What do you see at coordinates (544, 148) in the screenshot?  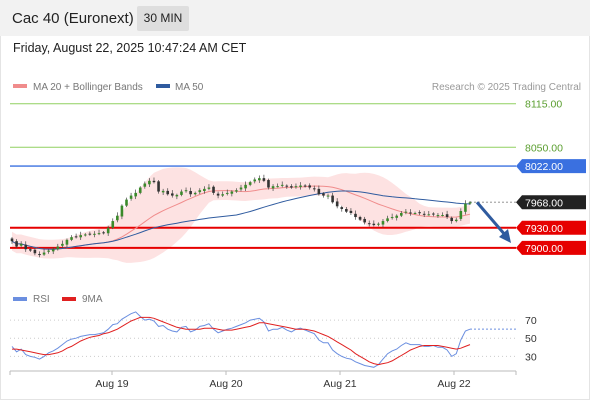 I see `level-label-1: 8050.00` at bounding box center [544, 148].